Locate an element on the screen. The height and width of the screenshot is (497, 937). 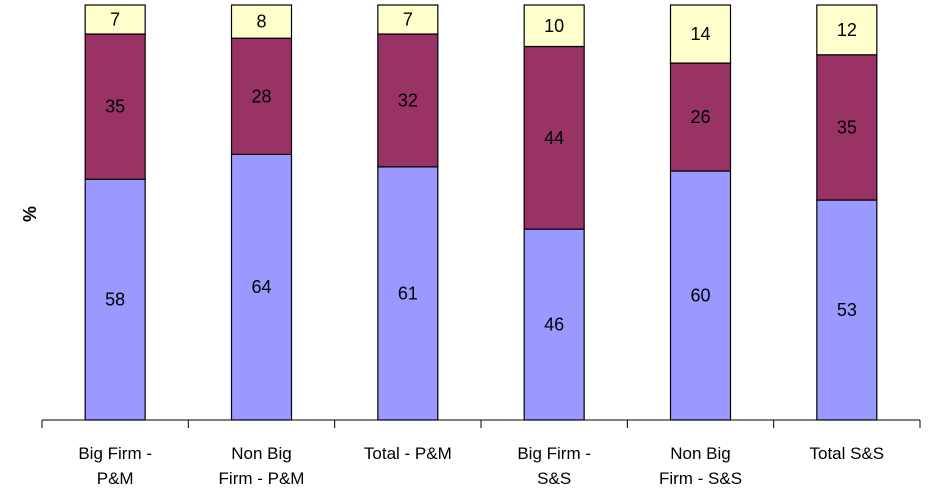
data-label: 58 is located at coordinates (115, 300).